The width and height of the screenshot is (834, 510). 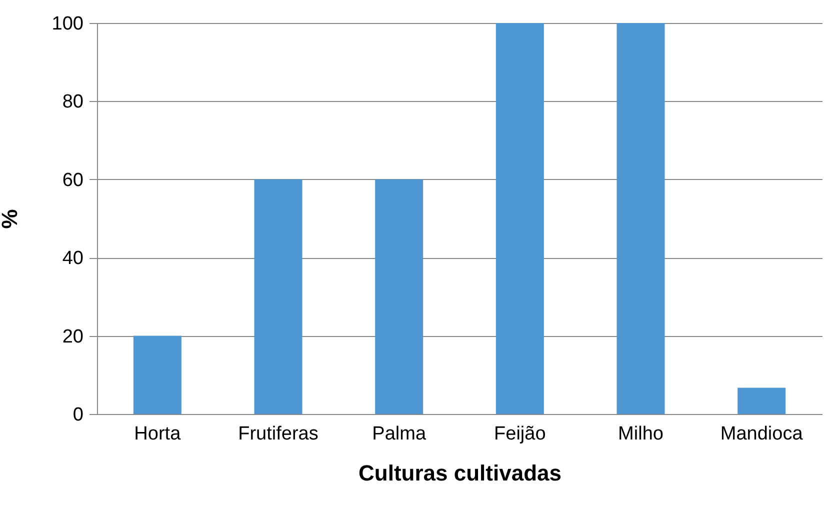 What do you see at coordinates (399, 434) in the screenshot?
I see `x-tick-label: Palma` at bounding box center [399, 434].